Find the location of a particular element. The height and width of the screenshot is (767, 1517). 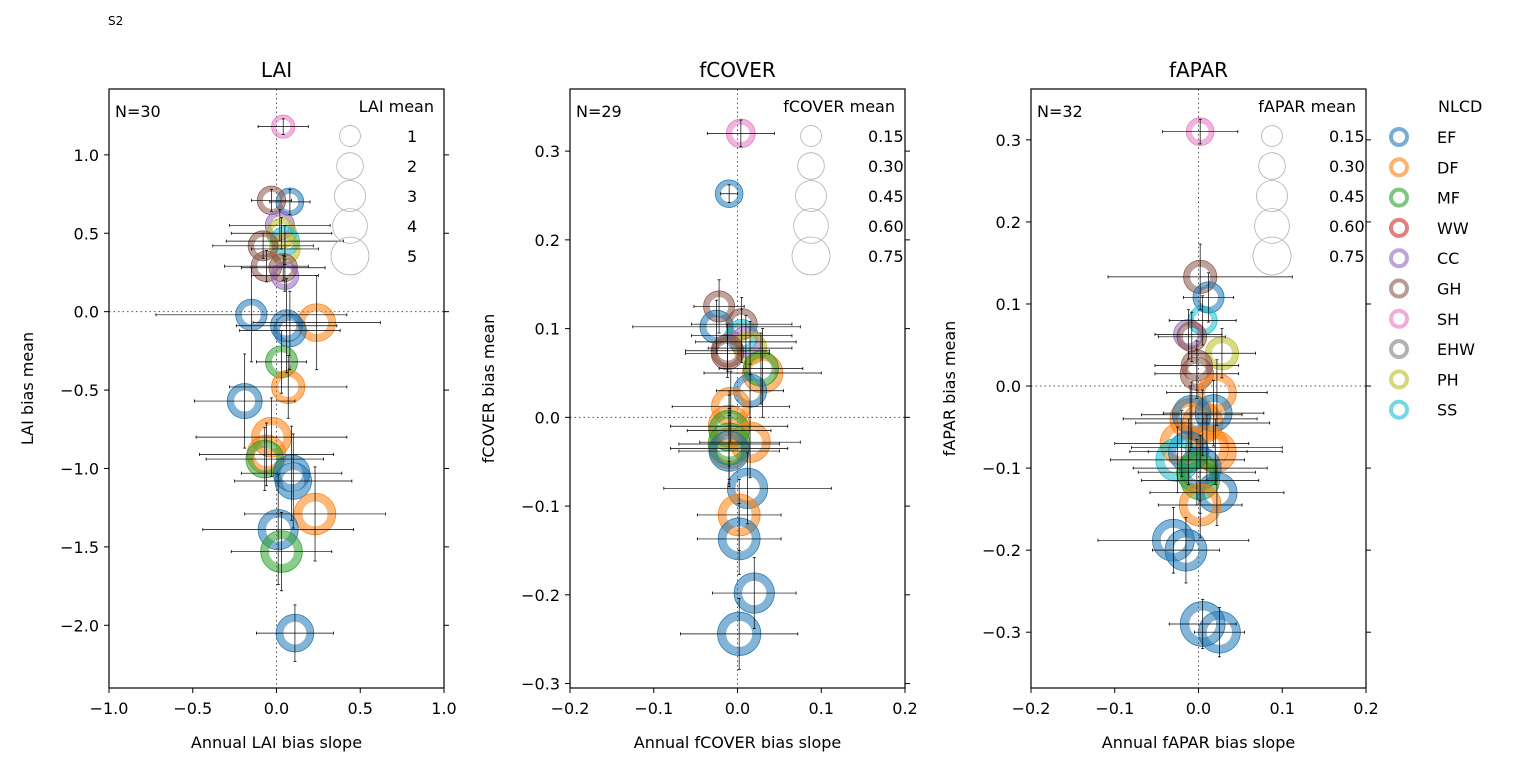

scatter-marker is located at coordinates (729, 193).